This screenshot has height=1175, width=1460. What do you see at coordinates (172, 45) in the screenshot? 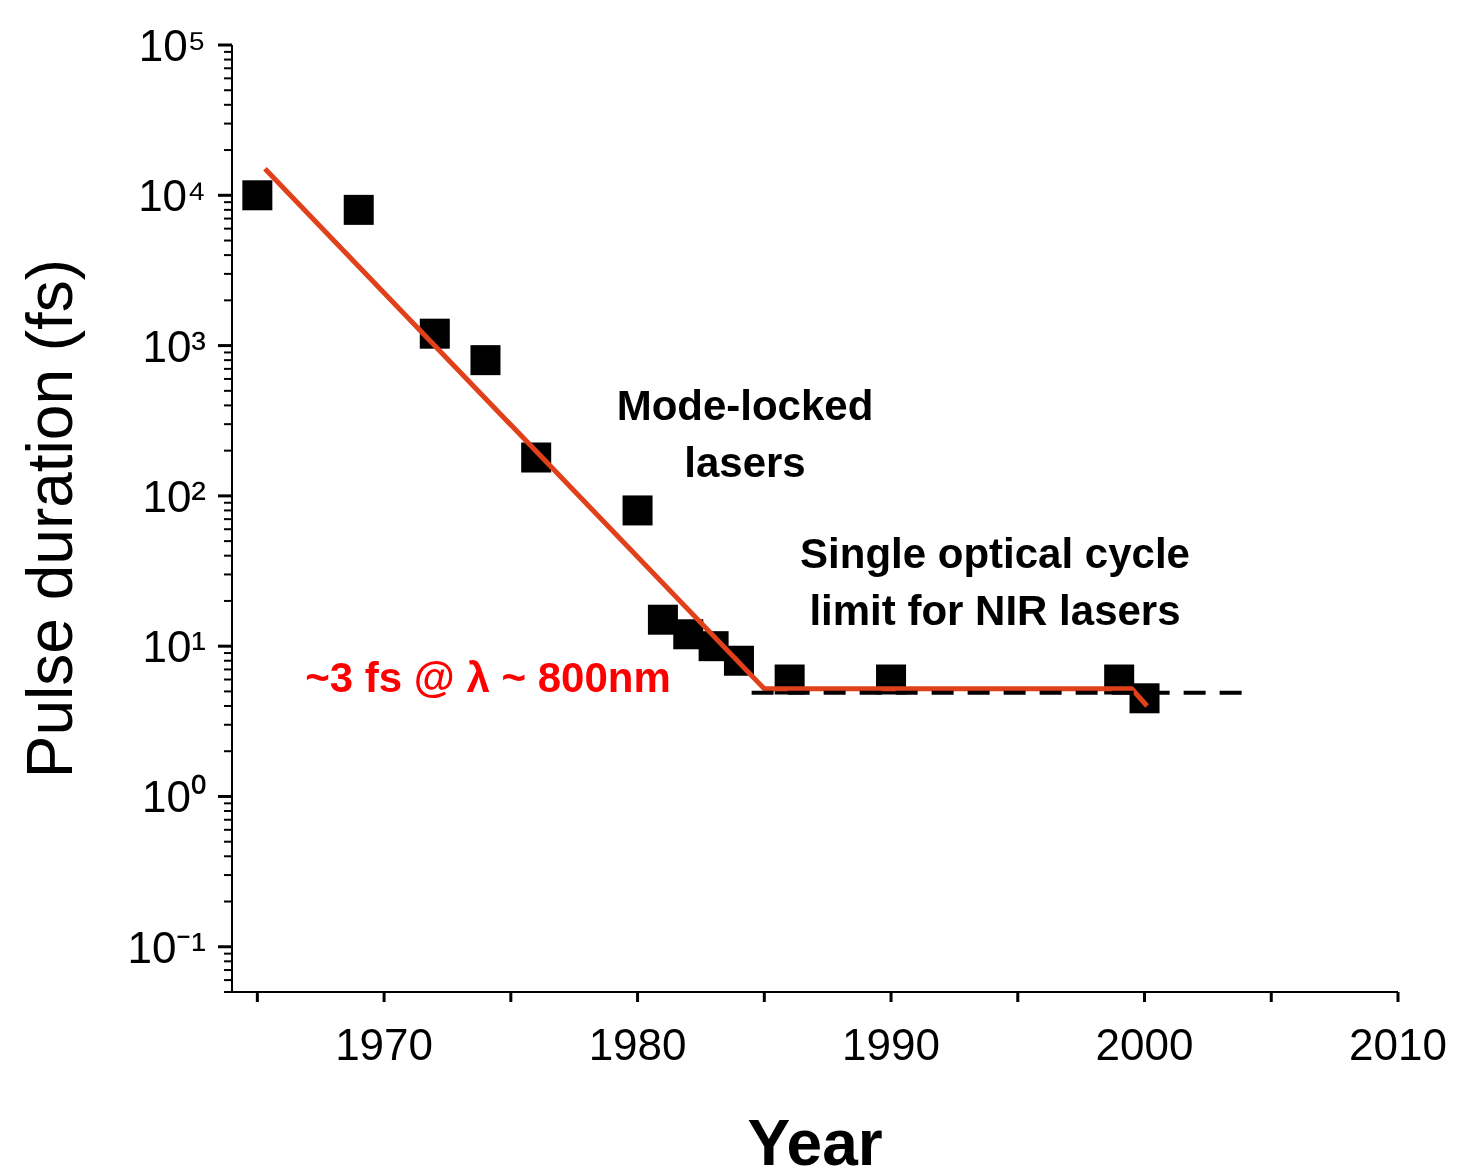
I see `y-tick-label: 10⁵` at bounding box center [172, 45].